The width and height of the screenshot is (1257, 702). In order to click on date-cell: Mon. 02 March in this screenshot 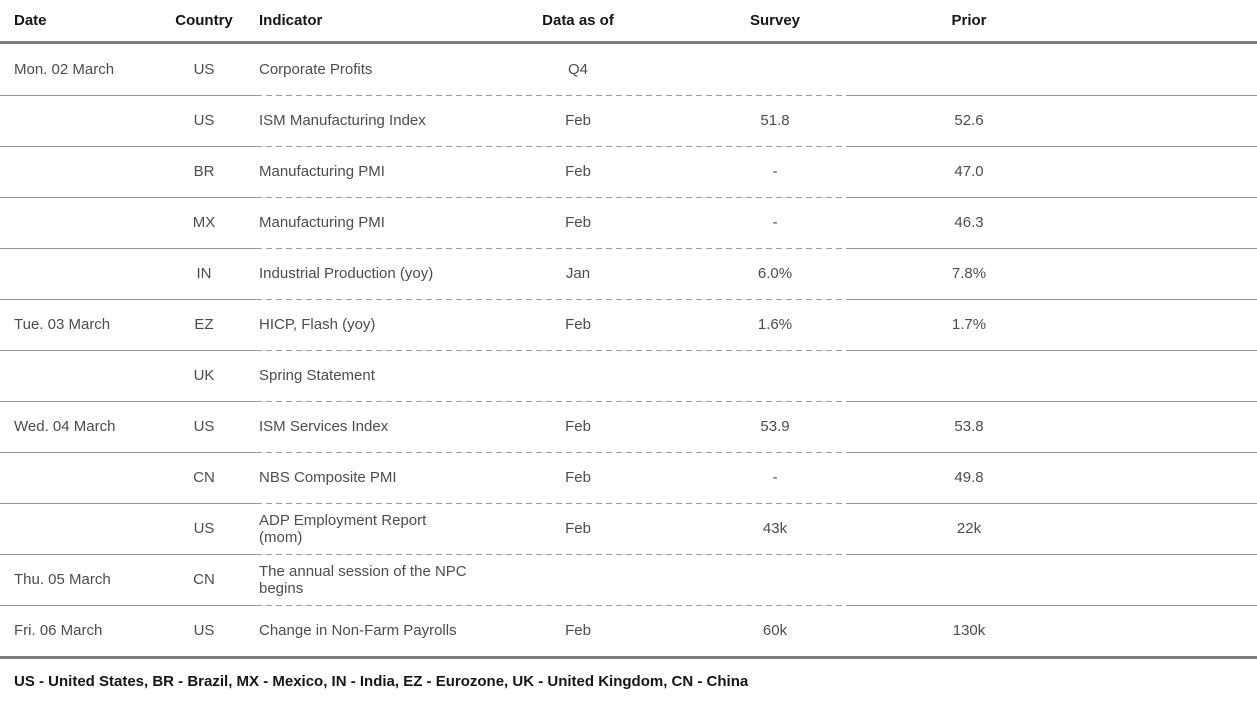, I will do `click(64, 69)`.